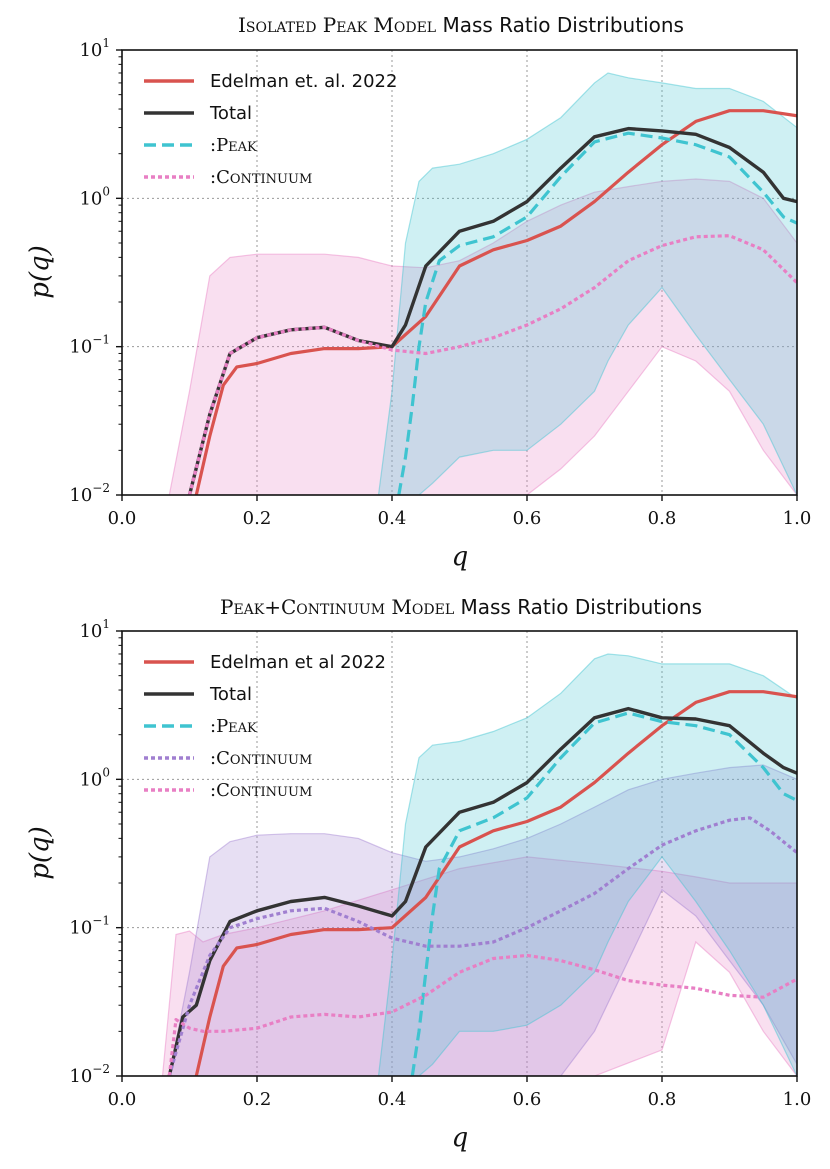 This screenshot has height=1169, width=830. What do you see at coordinates (298, 662) in the screenshot?
I see `legend-label: Edelman et al 2022` at bounding box center [298, 662].